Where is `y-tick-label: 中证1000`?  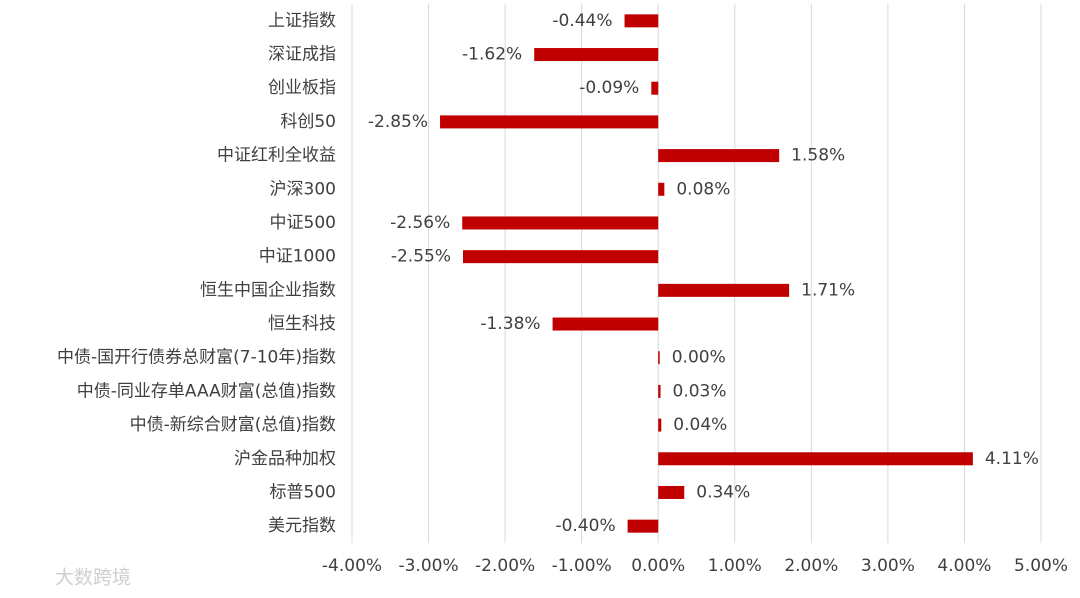 y-tick-label: 中证1000 is located at coordinates (297, 257).